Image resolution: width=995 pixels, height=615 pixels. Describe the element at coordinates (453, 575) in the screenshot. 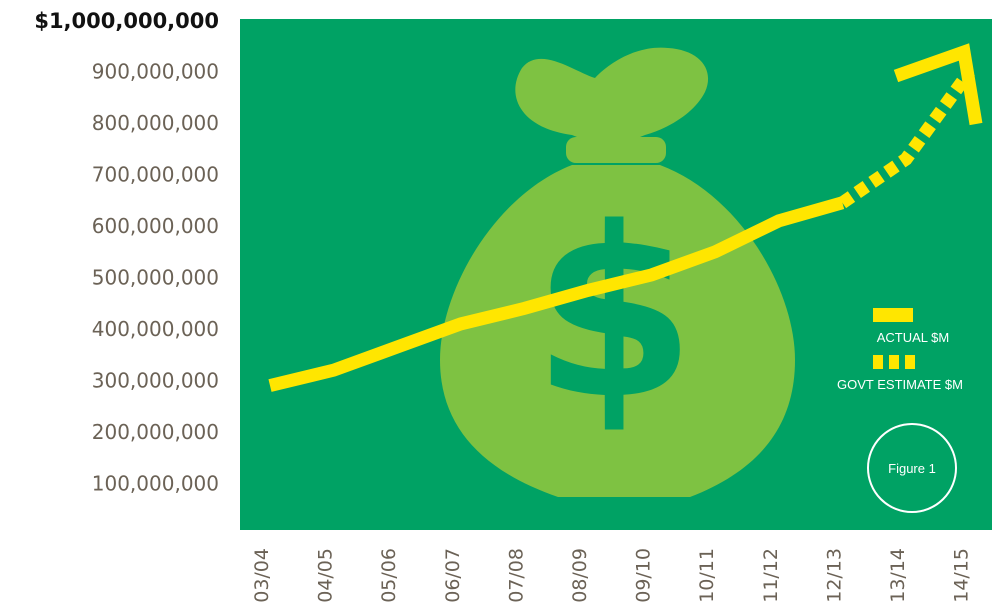

I see `x-tick-label: 06/07` at that location.